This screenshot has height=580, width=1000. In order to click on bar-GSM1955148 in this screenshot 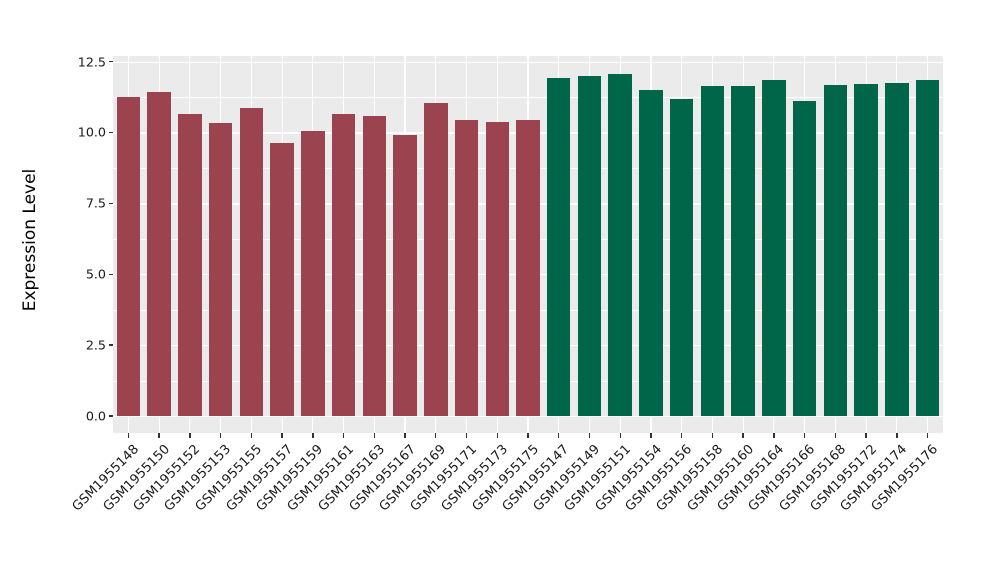, I will do `click(128, 256)`.